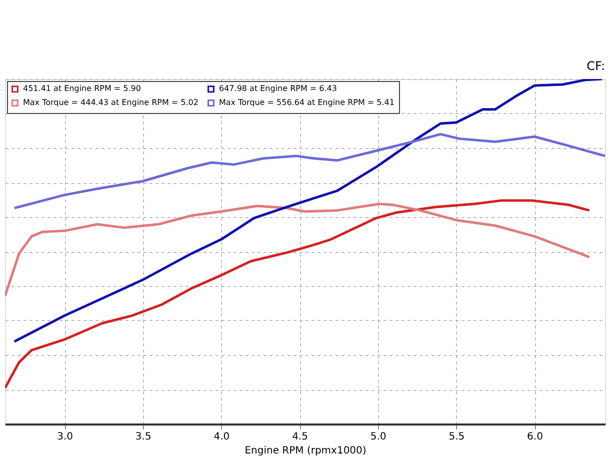 The image size is (610, 458). What do you see at coordinates (65, 437) in the screenshot?
I see `x-tick-label: 3.0` at bounding box center [65, 437].